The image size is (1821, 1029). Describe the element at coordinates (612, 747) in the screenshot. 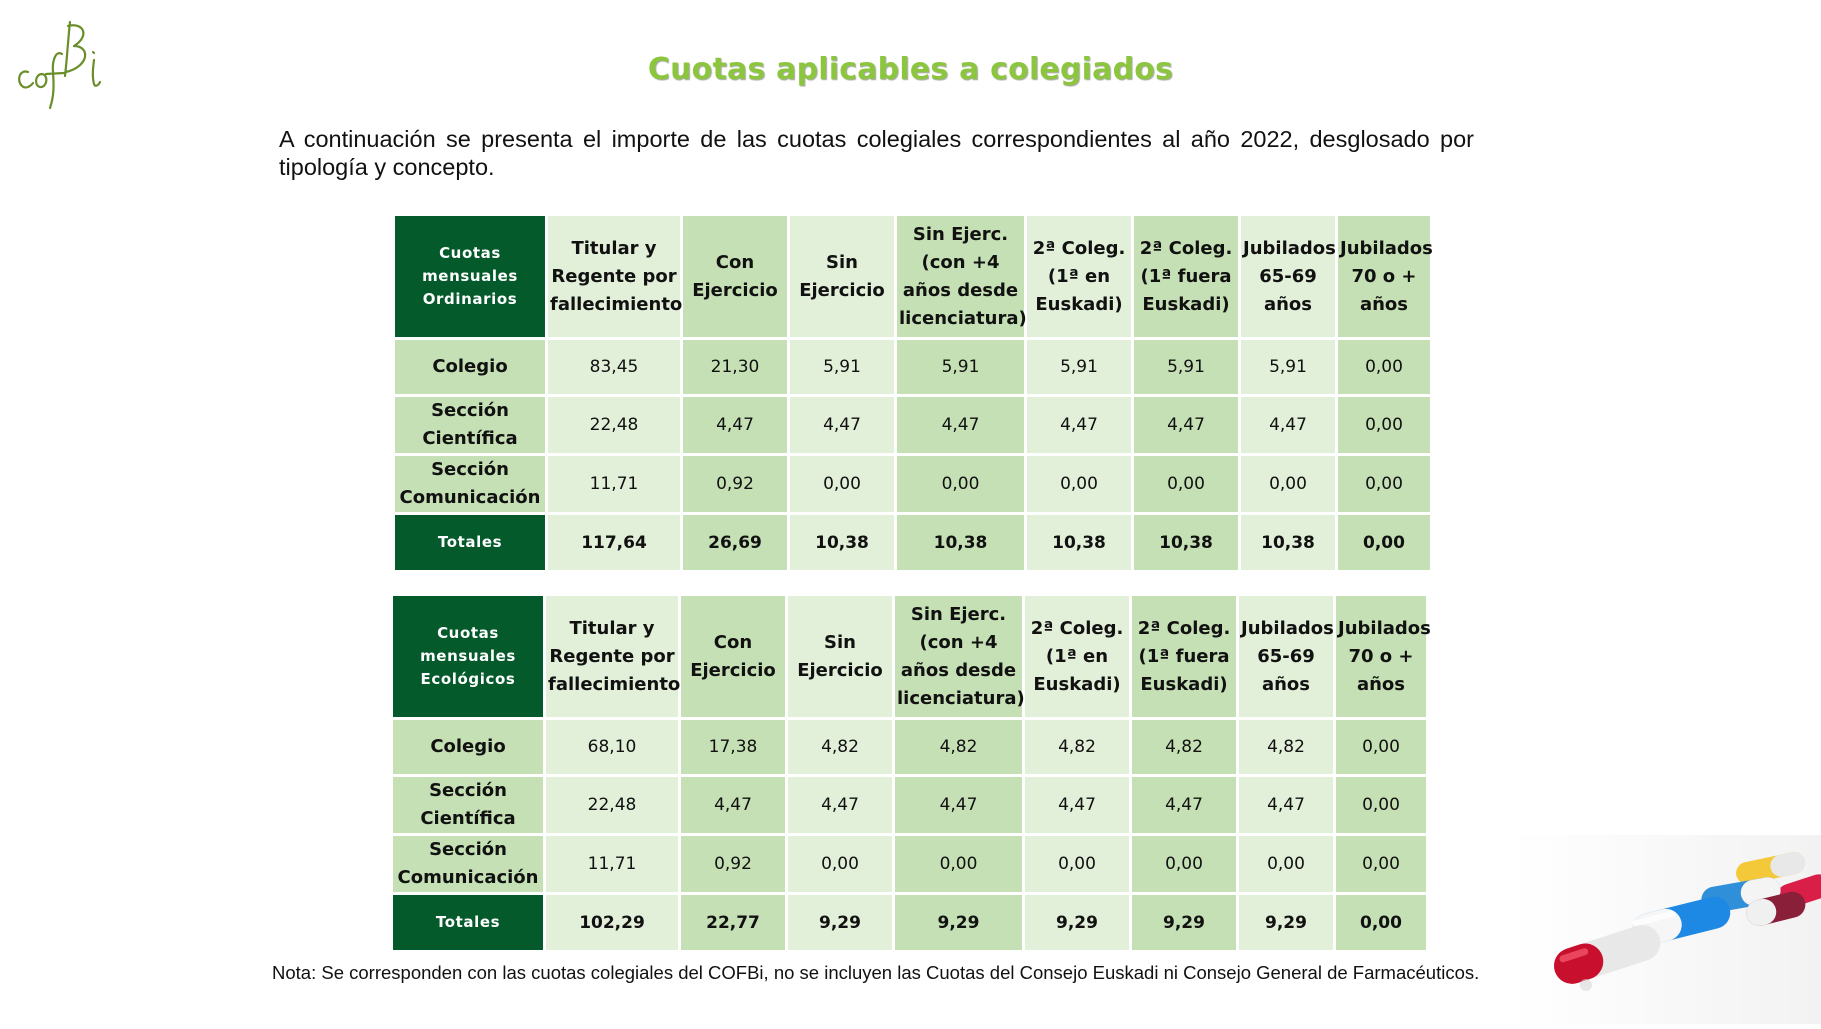

I see `table-cell: 68,10` at that location.